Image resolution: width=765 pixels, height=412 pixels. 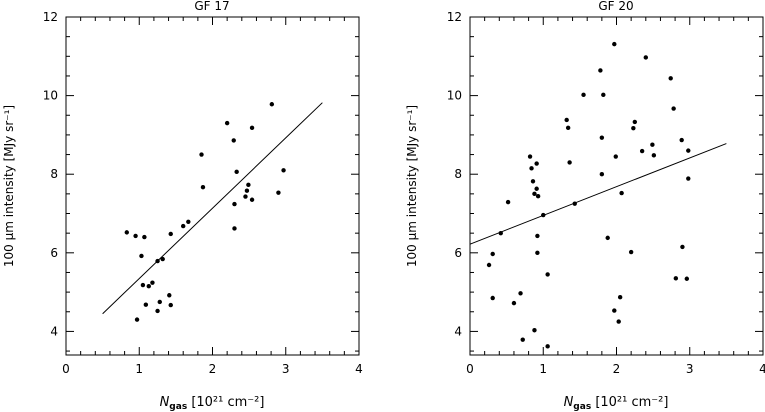 I want to click on data-points, so click(x=205, y=212).